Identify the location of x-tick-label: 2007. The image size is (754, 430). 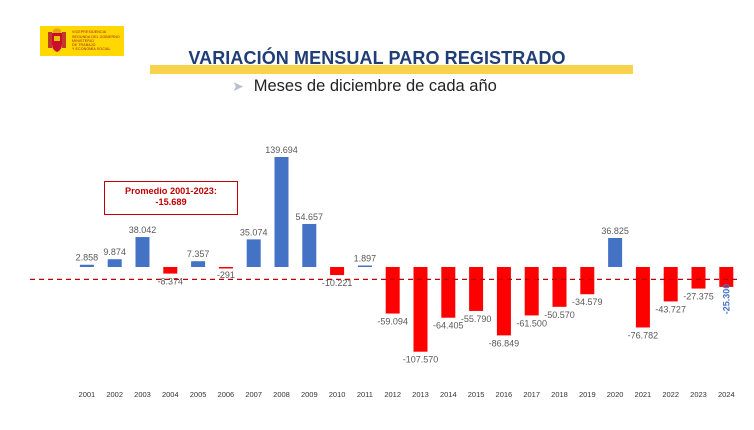
(253, 394).